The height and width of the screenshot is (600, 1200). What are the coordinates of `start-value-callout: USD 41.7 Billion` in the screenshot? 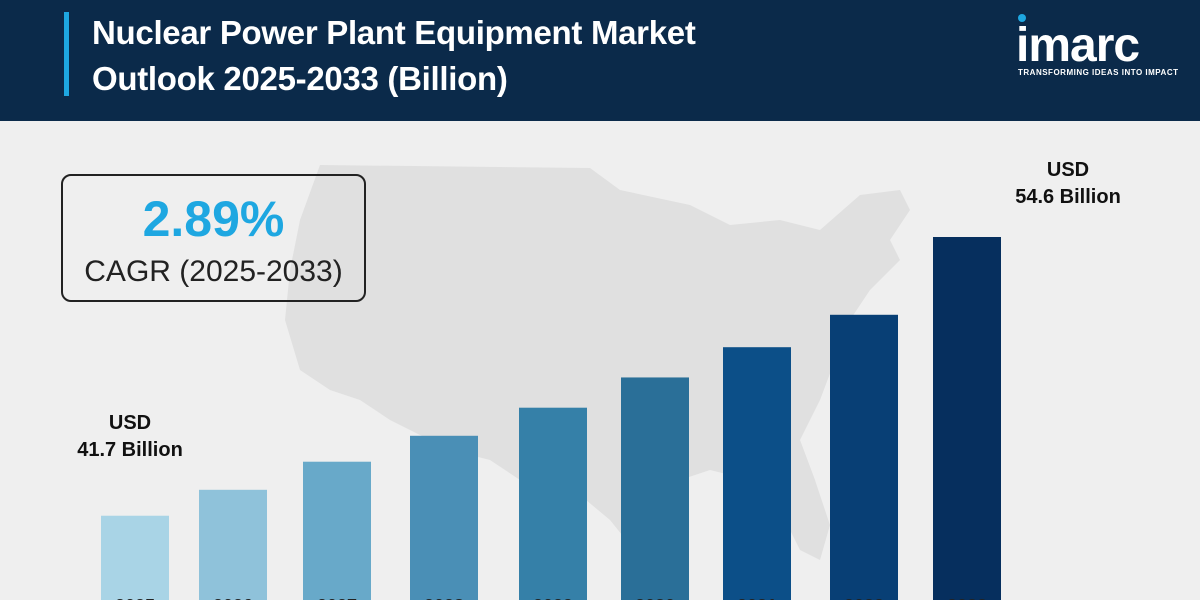 It's located at (130, 437).